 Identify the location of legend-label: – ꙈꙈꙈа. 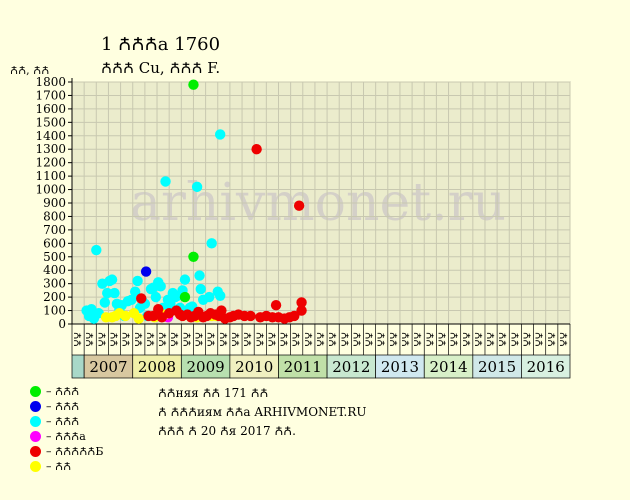
(66, 436).